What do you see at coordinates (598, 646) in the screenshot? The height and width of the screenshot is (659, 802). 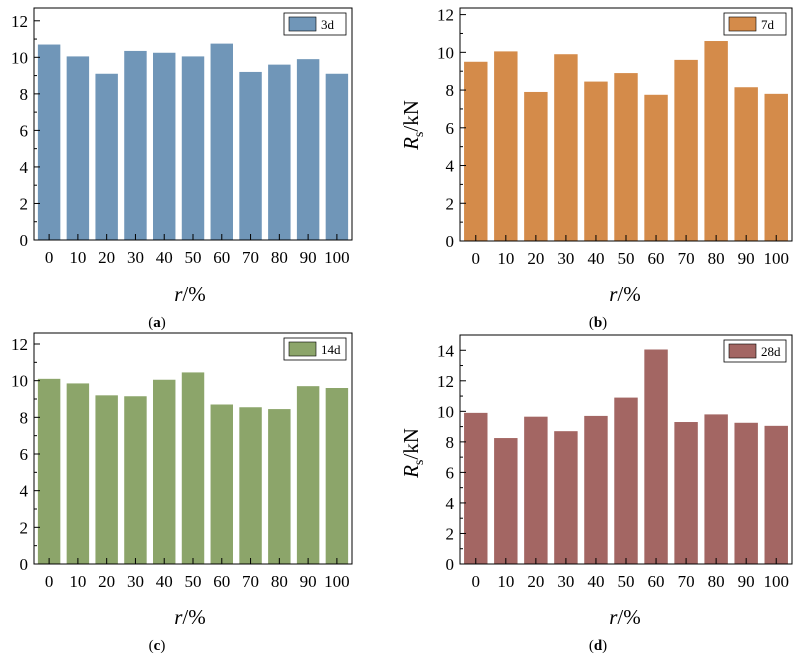 I see `panel-caption: (d)` at bounding box center [598, 646].